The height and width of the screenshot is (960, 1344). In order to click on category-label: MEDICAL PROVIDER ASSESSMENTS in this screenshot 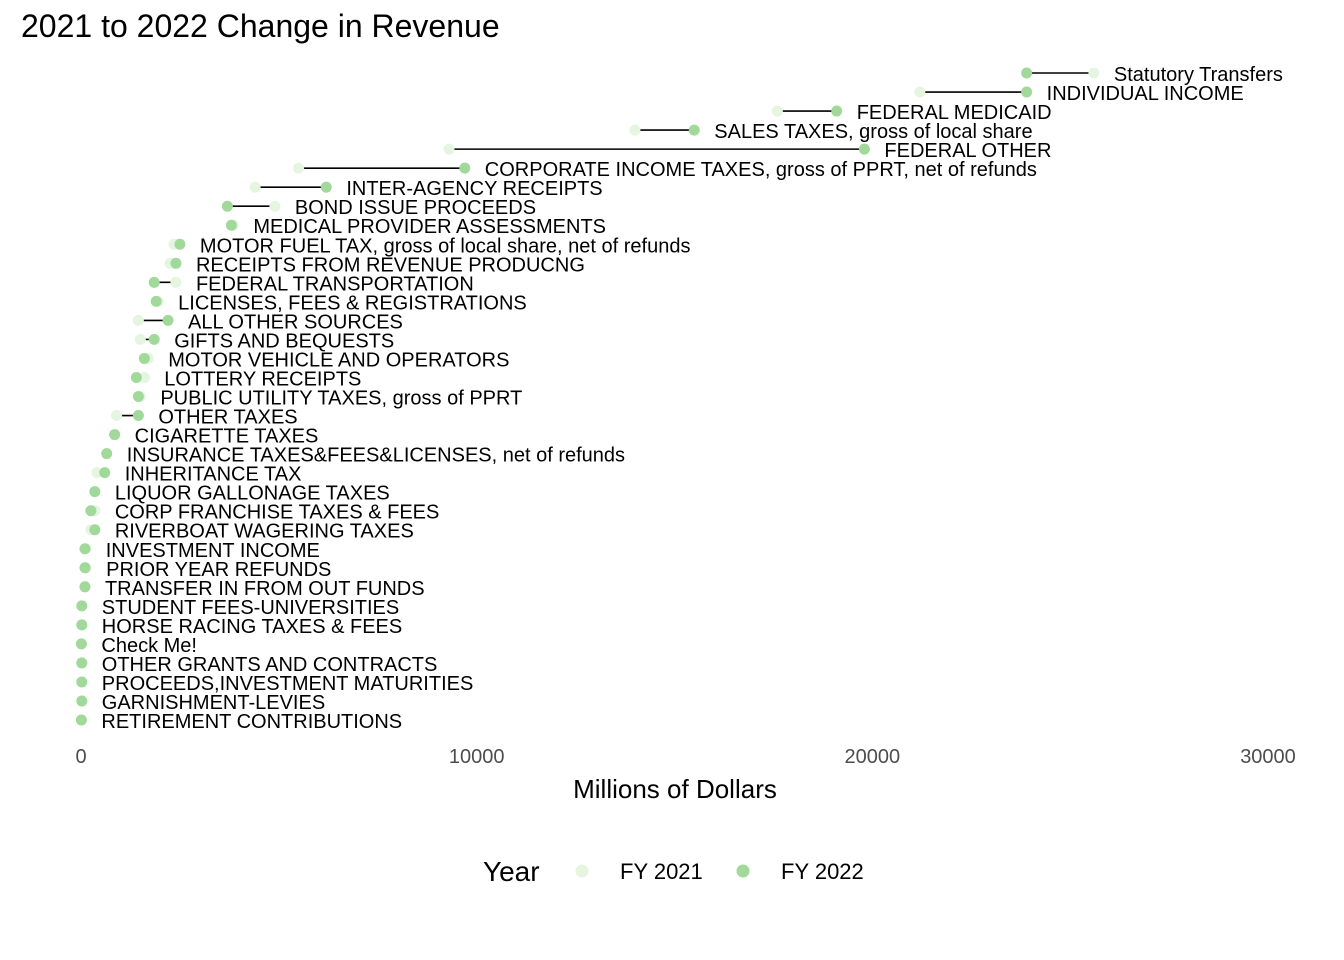, I will do `click(429, 227)`.